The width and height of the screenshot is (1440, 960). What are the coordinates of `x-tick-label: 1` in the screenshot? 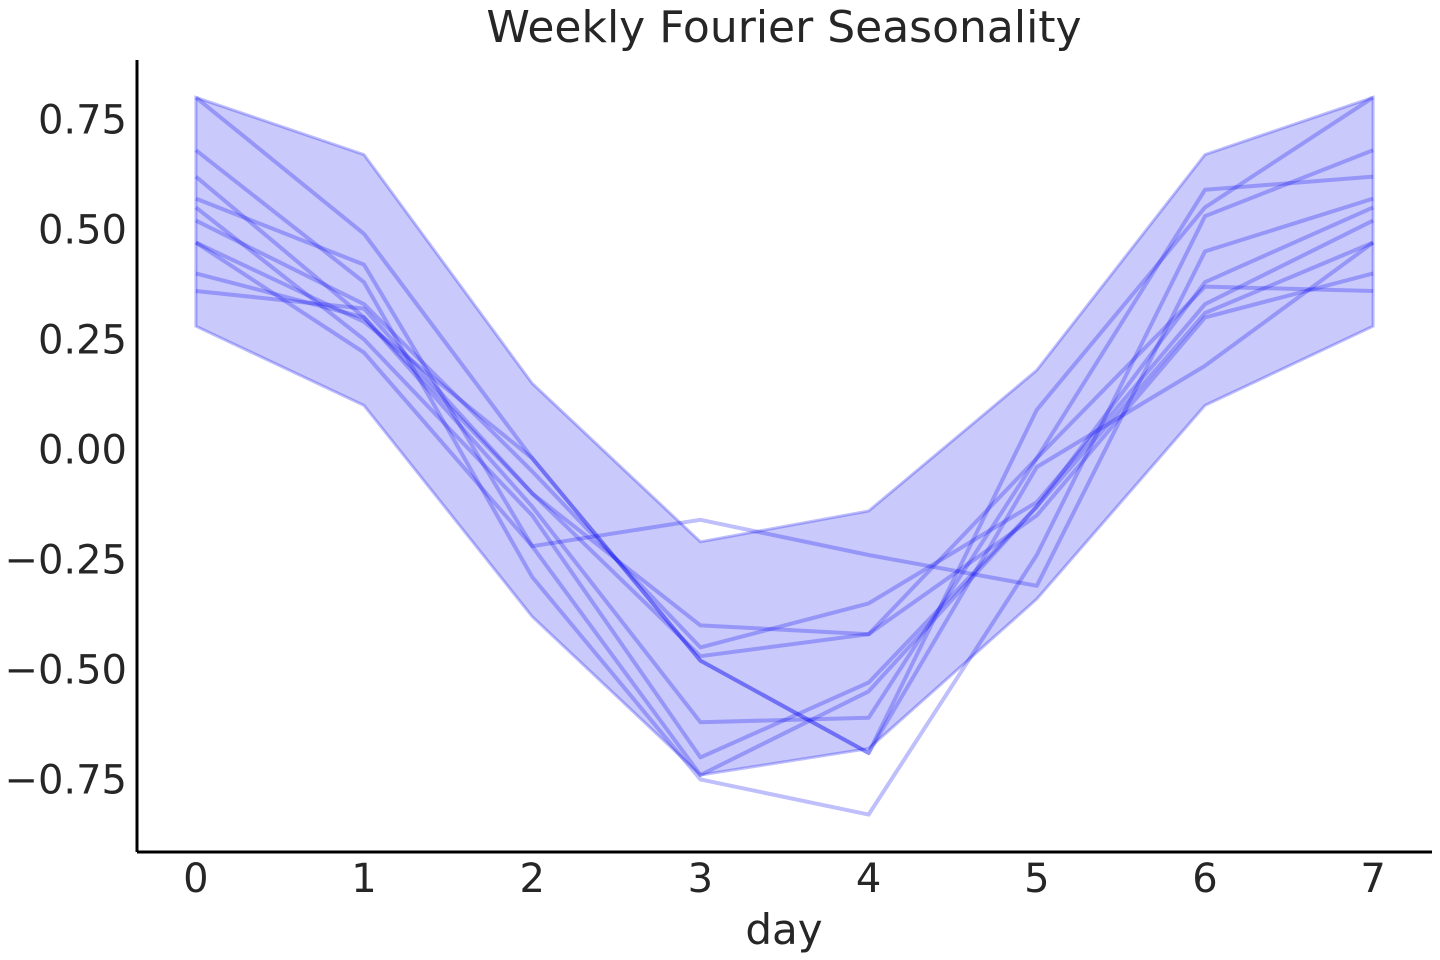 It's located at (363, 879).